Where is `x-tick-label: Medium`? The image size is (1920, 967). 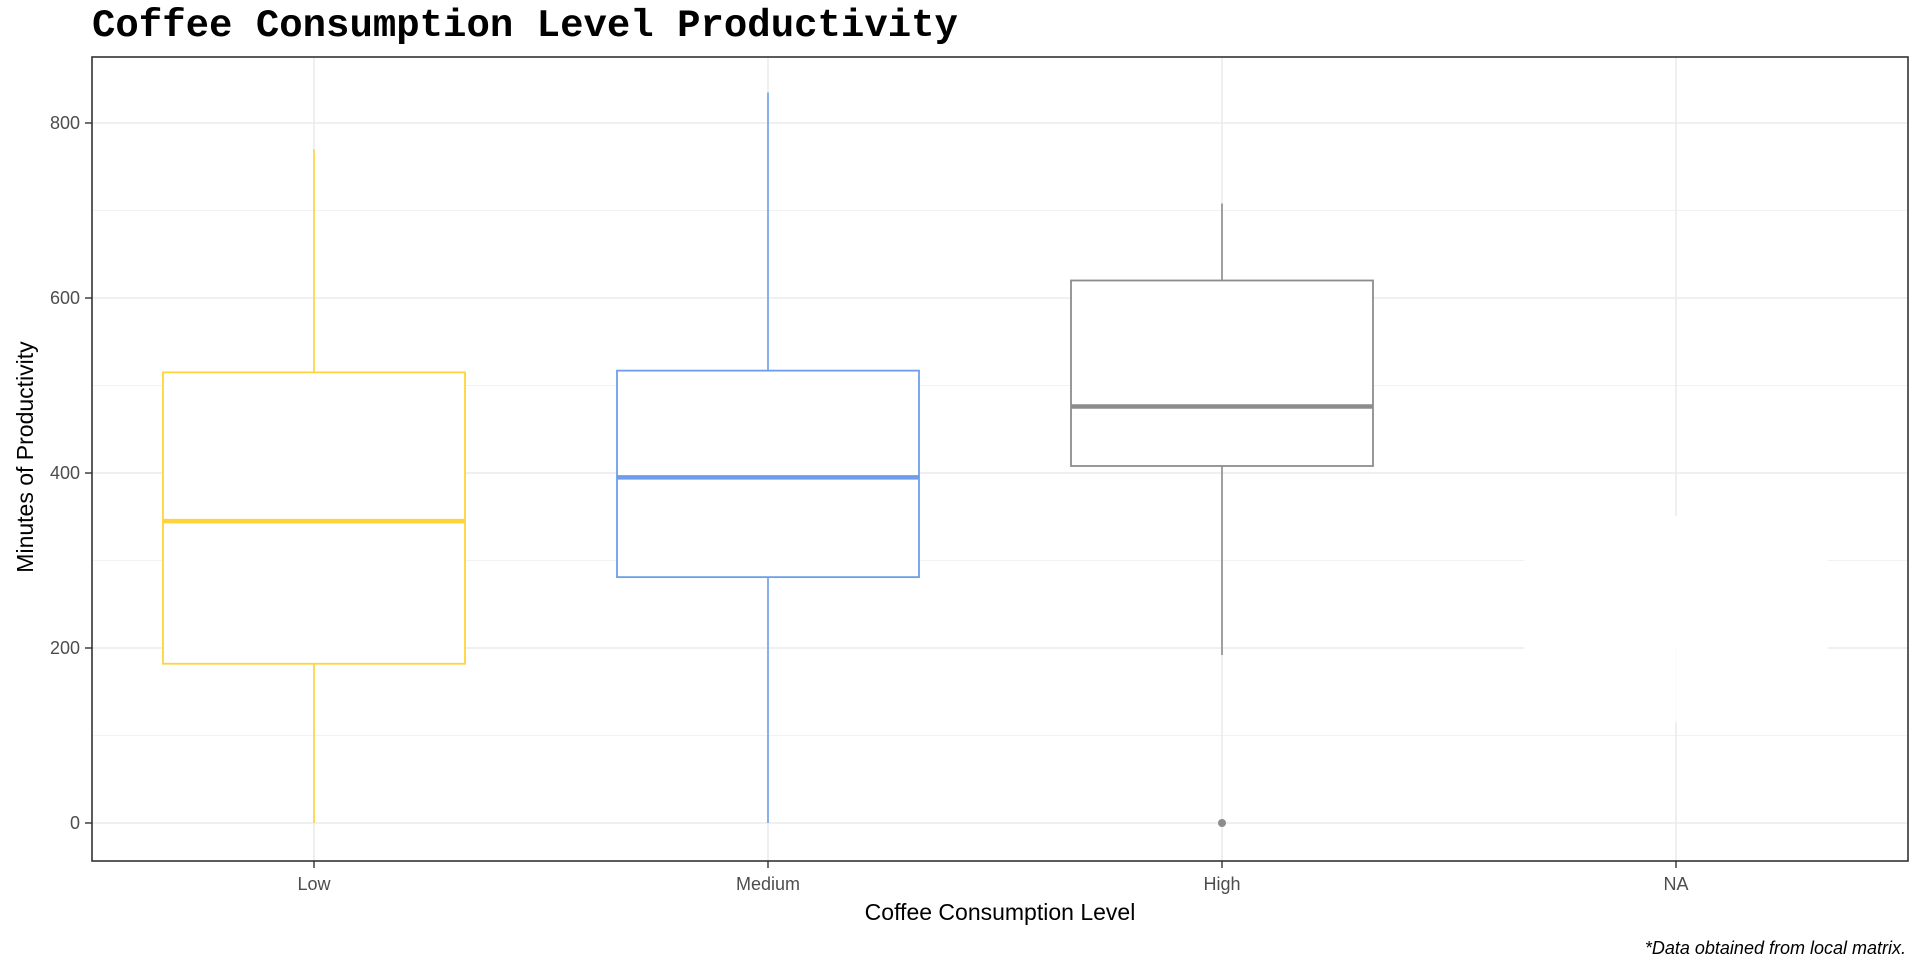
x-tick-label: Medium is located at coordinates (768, 884).